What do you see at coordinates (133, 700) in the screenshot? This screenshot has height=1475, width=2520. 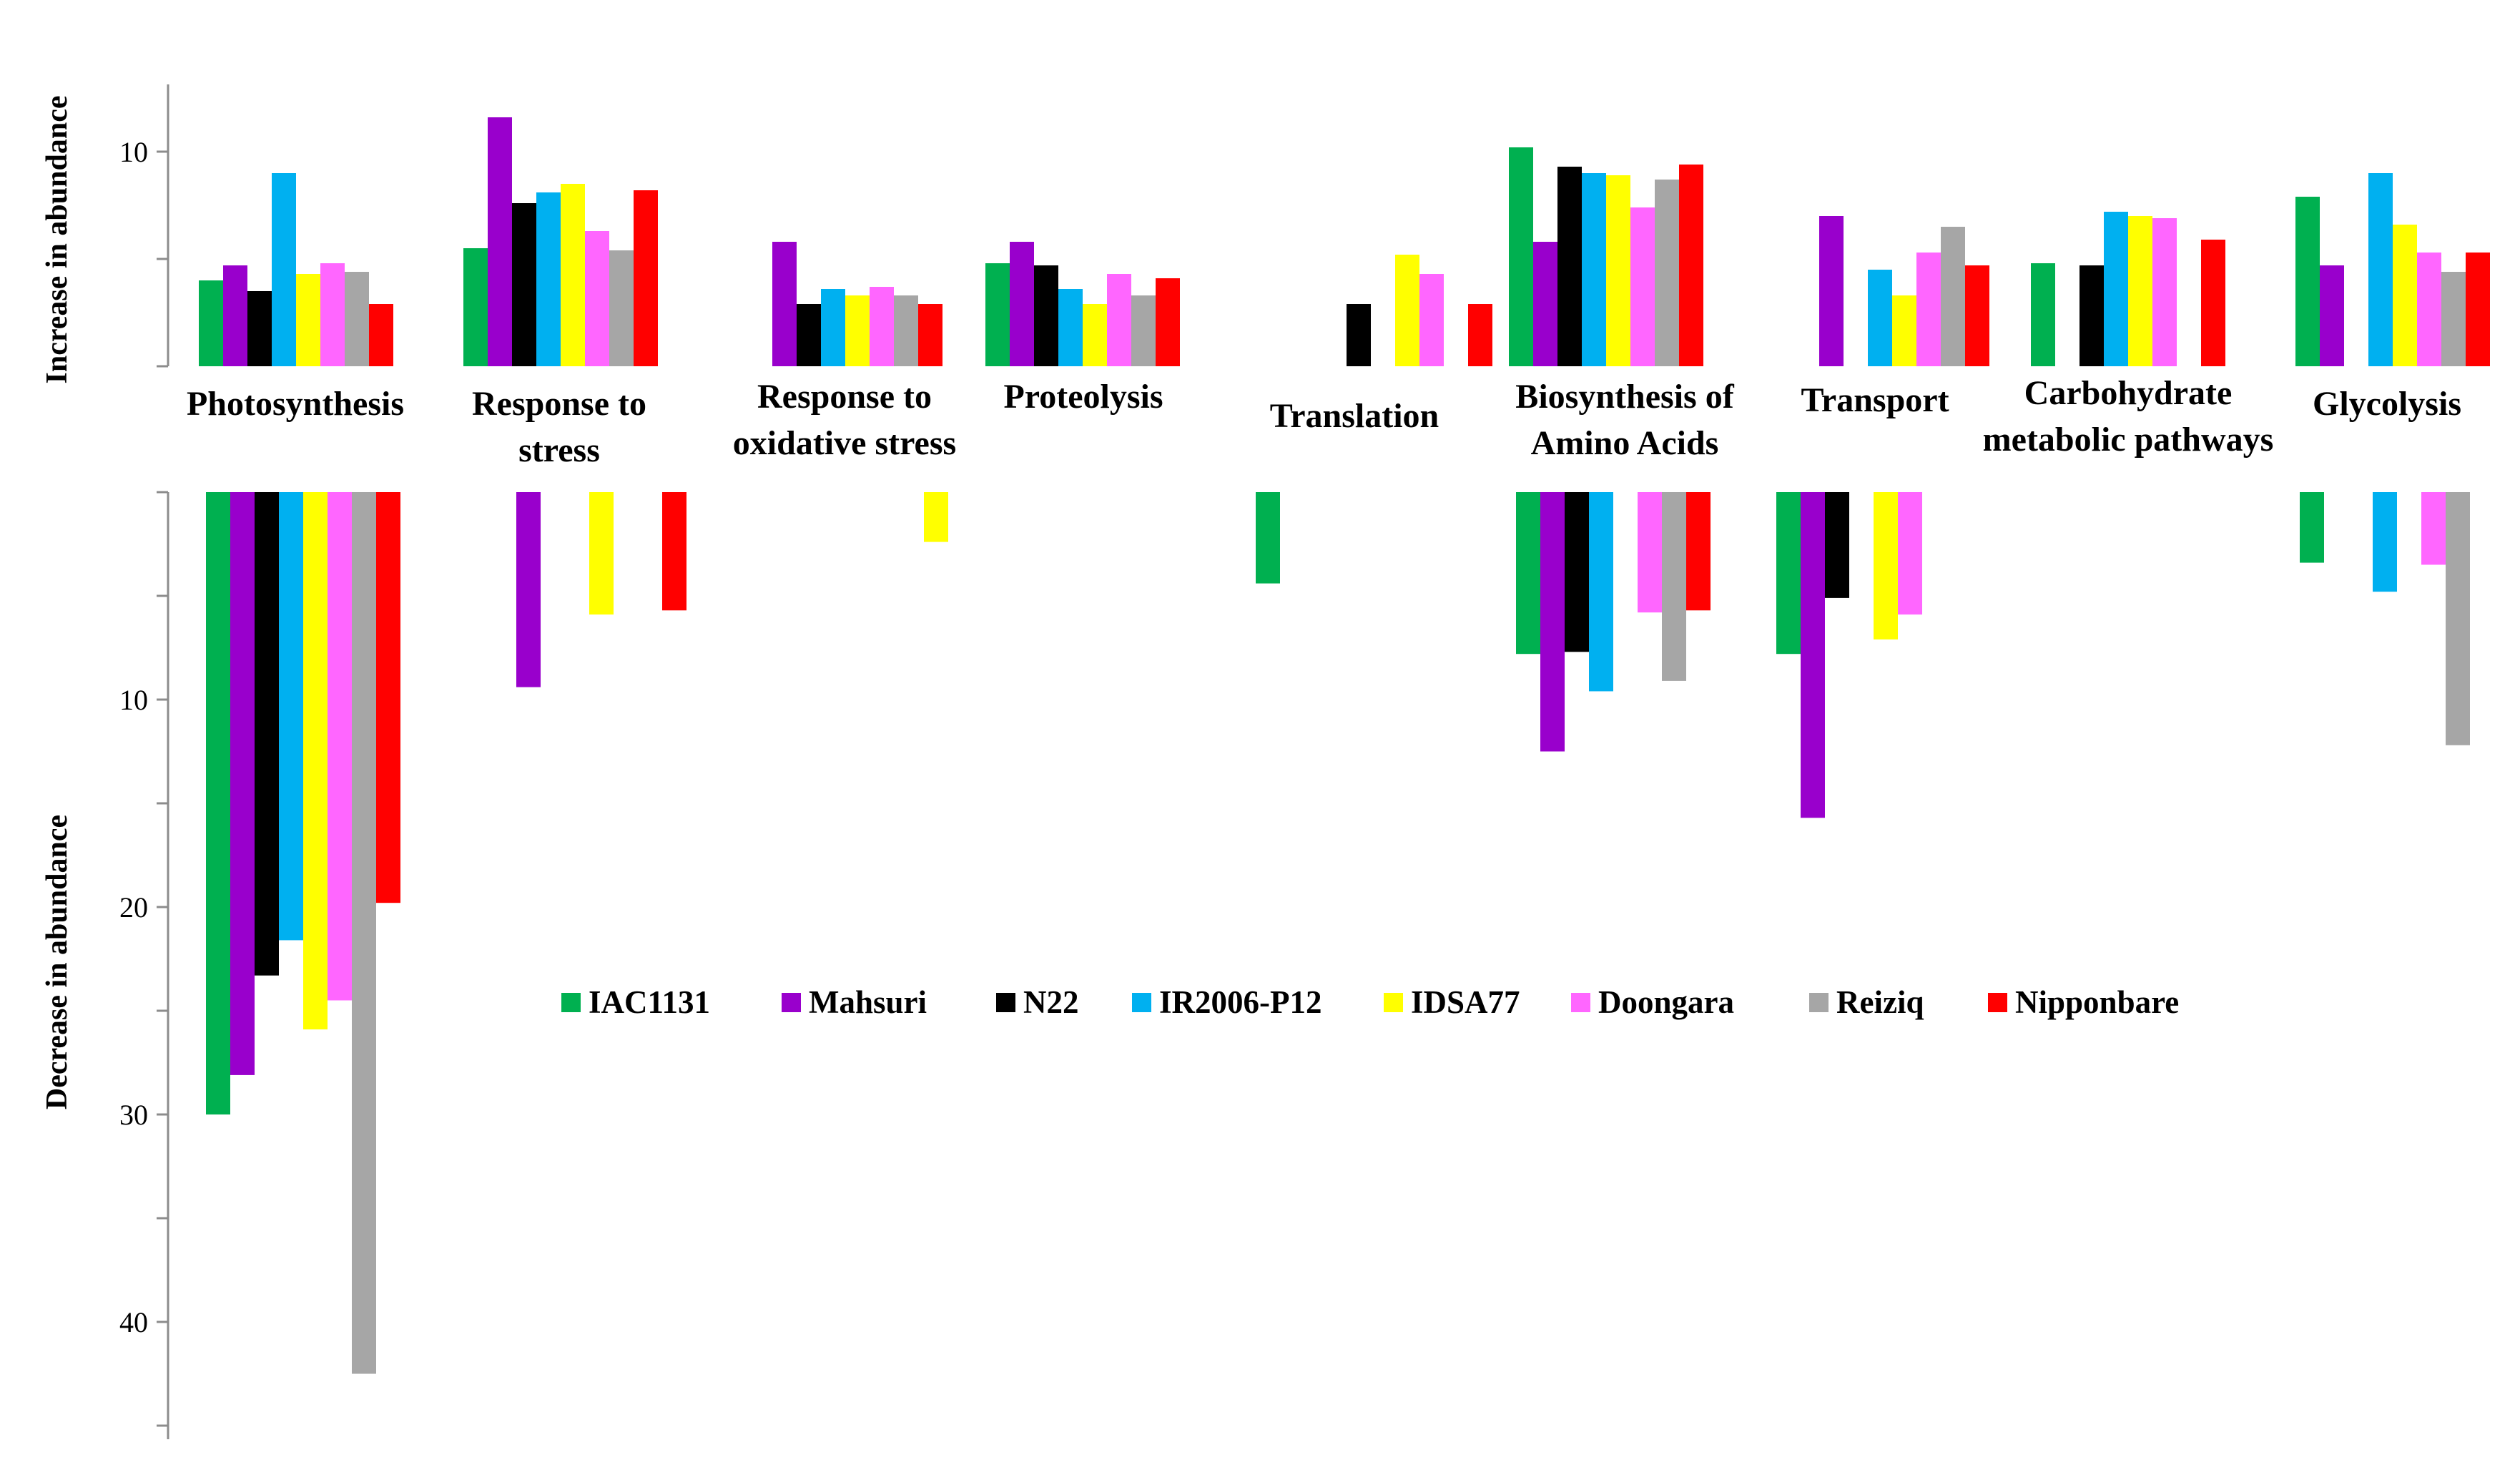 I see `decrease-y-tick-label: 10` at bounding box center [133, 700].